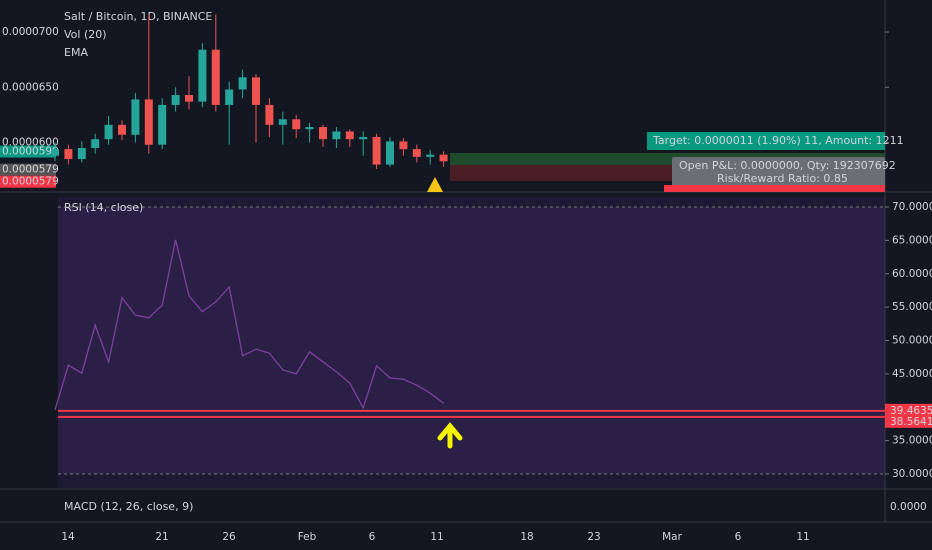 This screenshot has width=932, height=550. I want to click on rsi-title: RSI (14, close), so click(103, 207).